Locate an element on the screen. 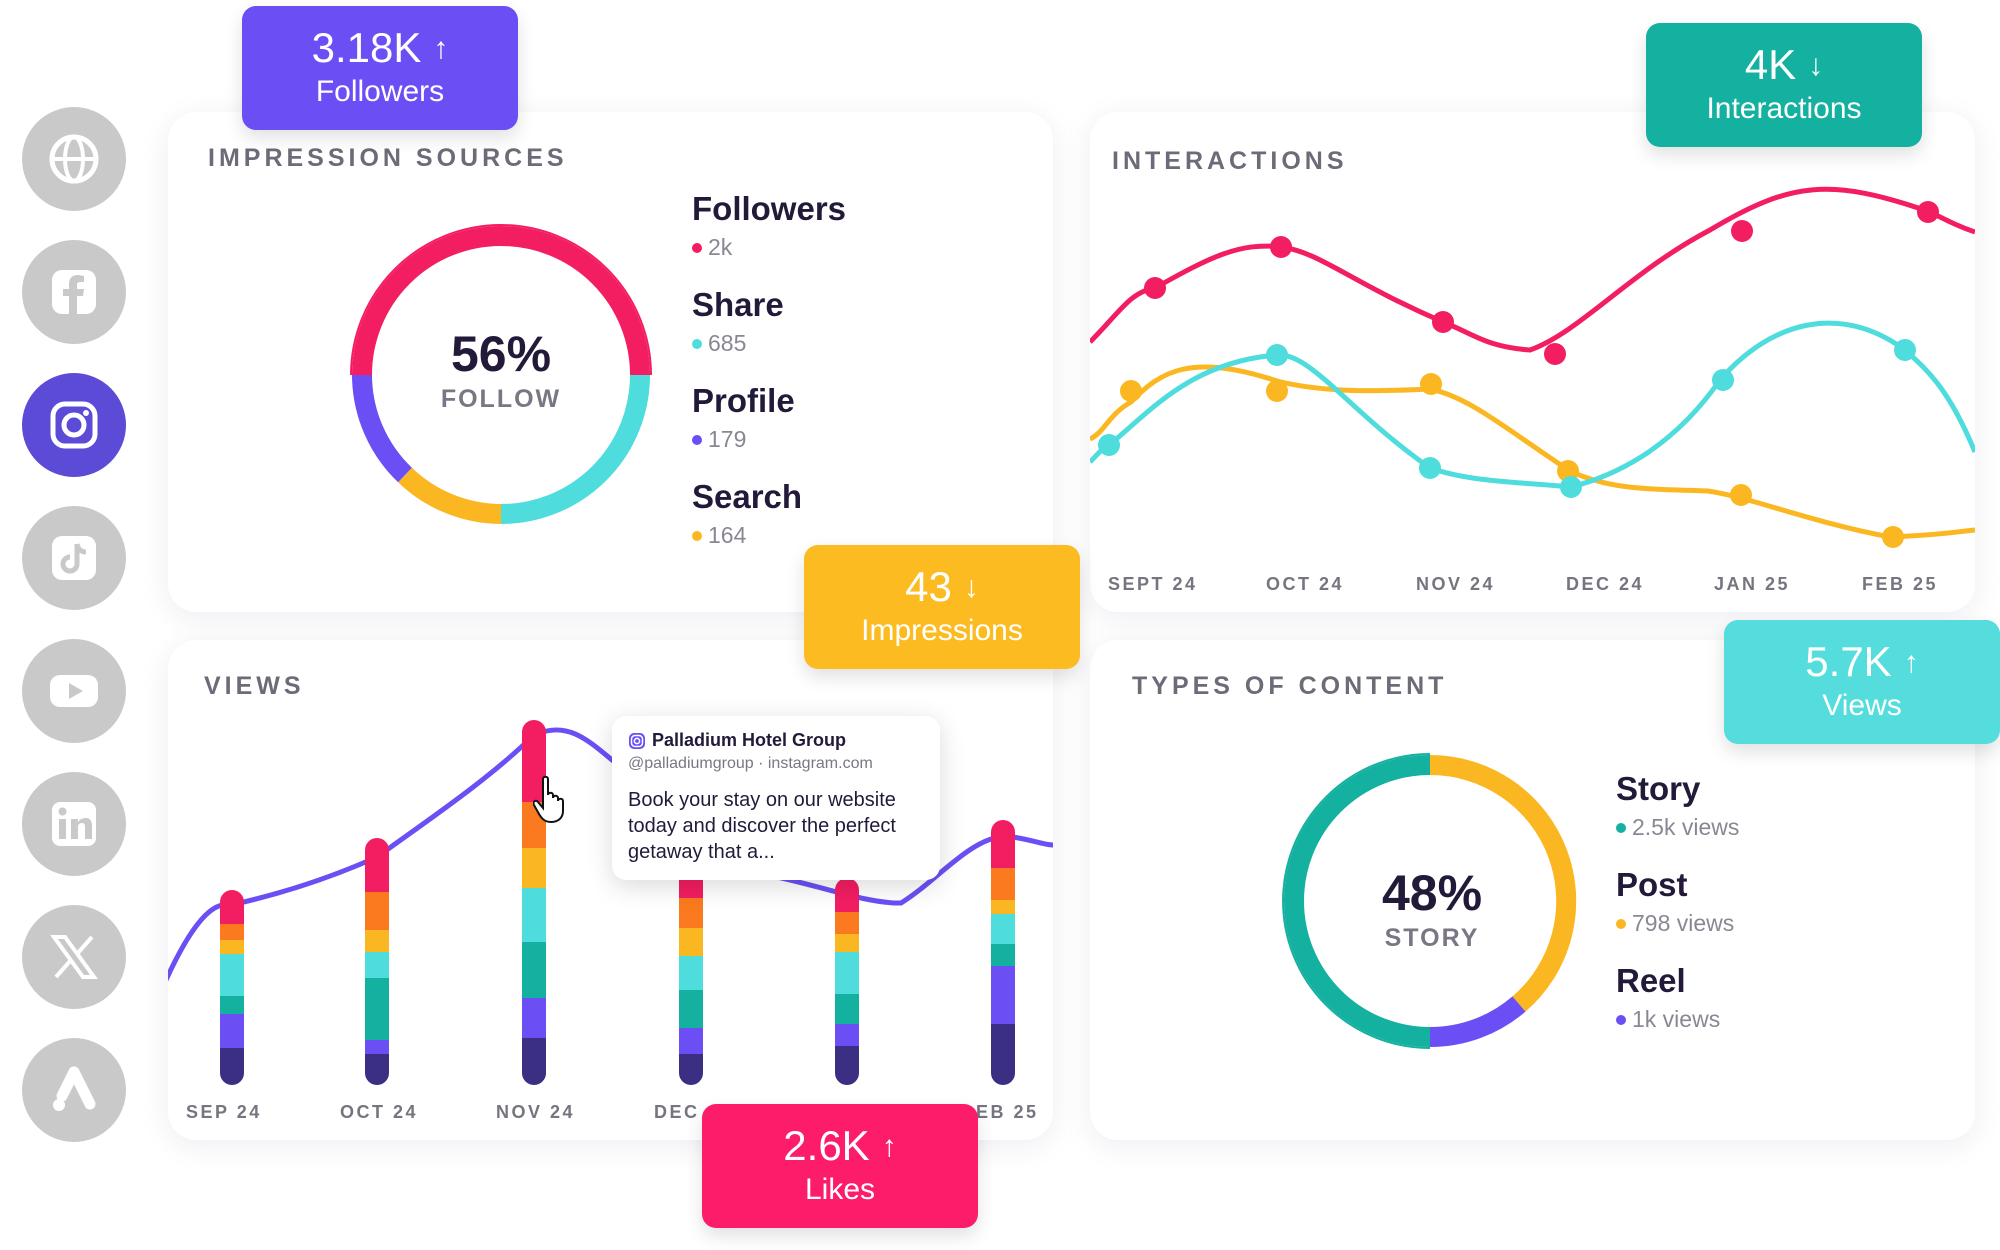 This screenshot has width=2000, height=1250. social-button-x is located at coordinates (74, 957).